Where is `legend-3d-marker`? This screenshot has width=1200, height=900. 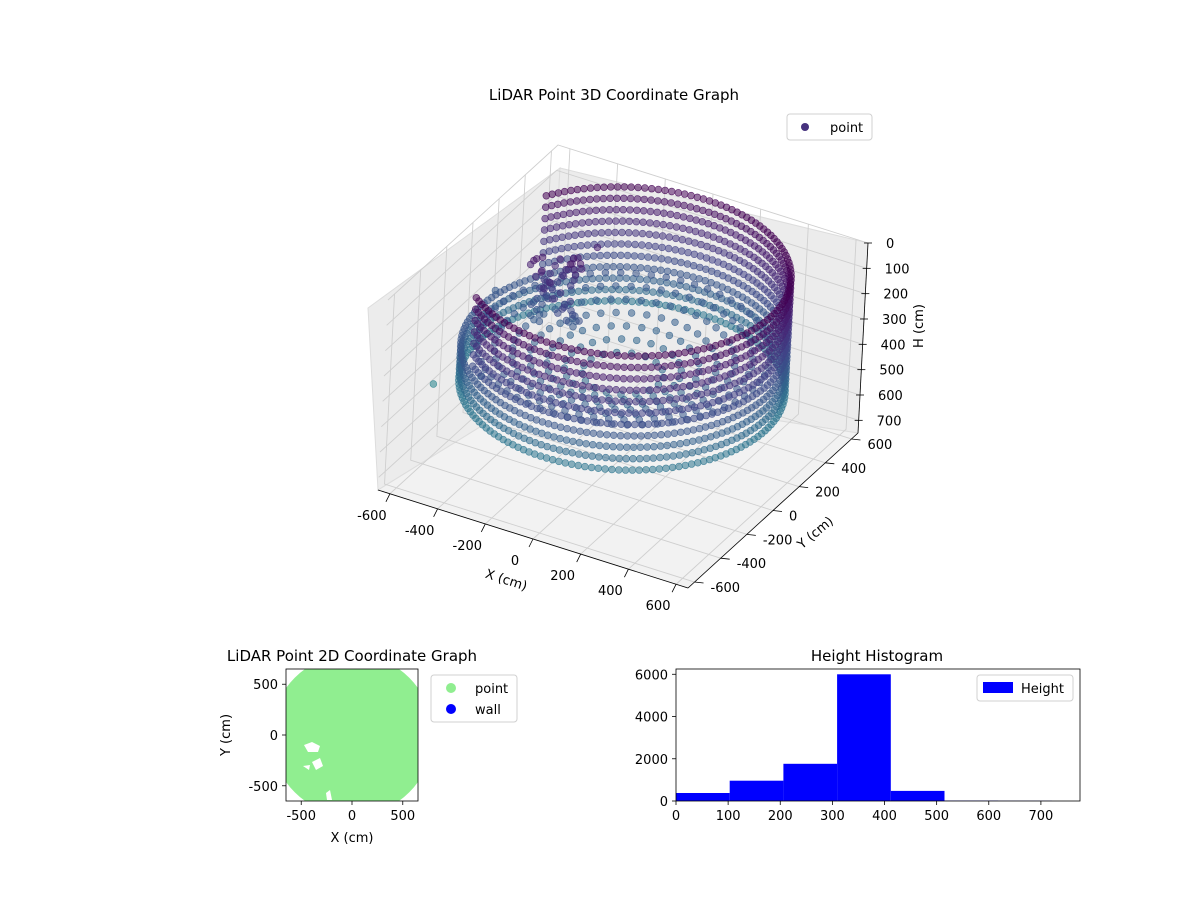
legend-3d-marker is located at coordinates (805, 127).